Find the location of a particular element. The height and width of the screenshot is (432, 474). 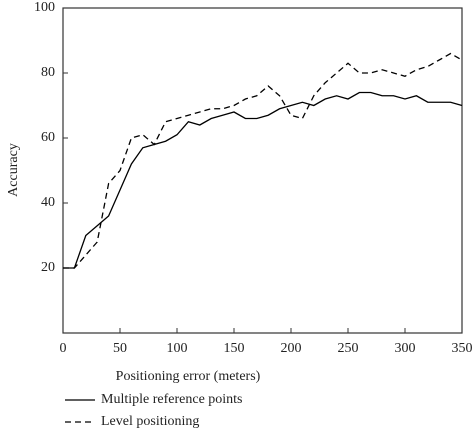

x-tick-label: 100 is located at coordinates (177, 348).